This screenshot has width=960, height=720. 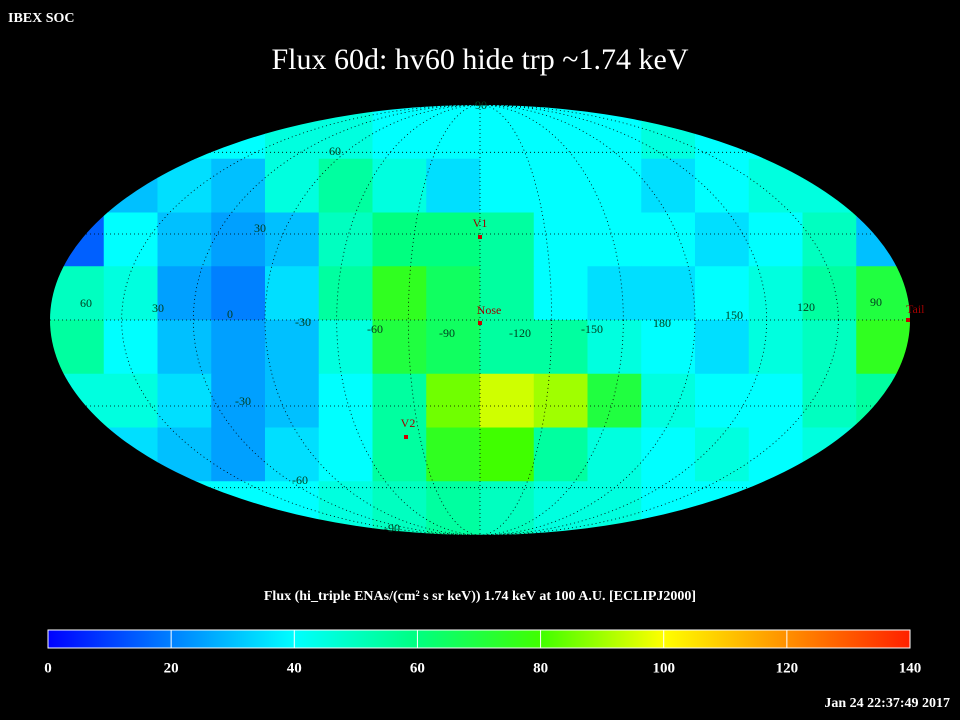 What do you see at coordinates (806, 307) in the screenshot?
I see `longitude-label: 120` at bounding box center [806, 307].